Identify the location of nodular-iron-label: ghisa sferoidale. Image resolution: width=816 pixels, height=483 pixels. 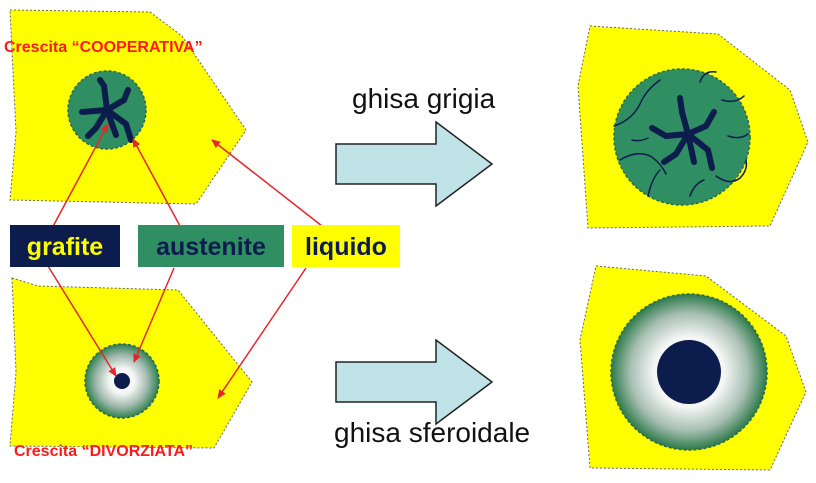
(432, 432).